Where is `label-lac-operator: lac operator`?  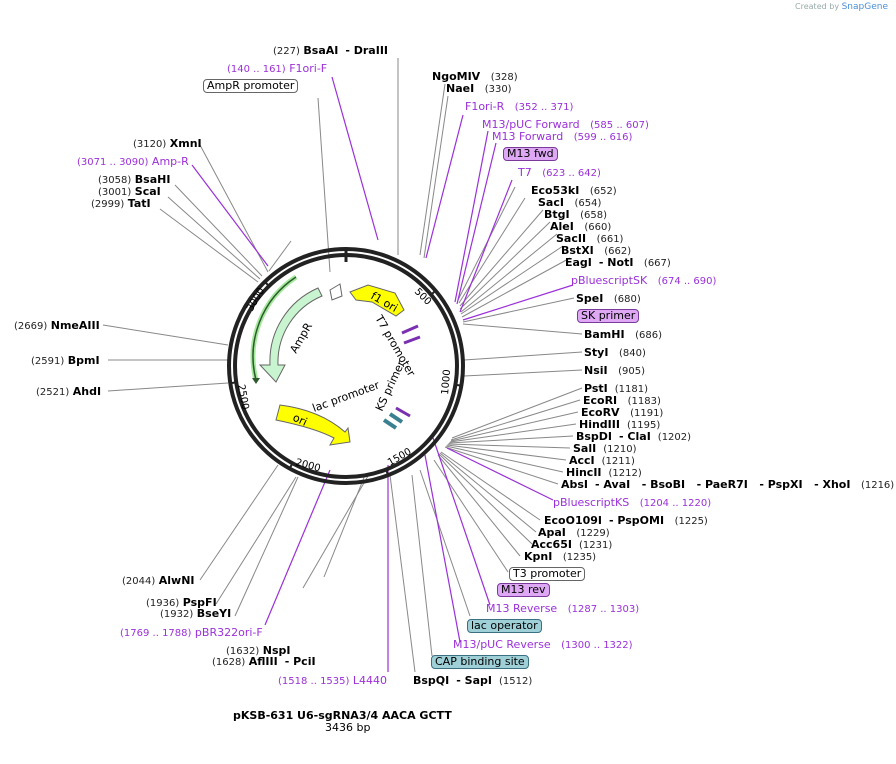
label-lac-operator: lac operator is located at coordinates (504, 626).